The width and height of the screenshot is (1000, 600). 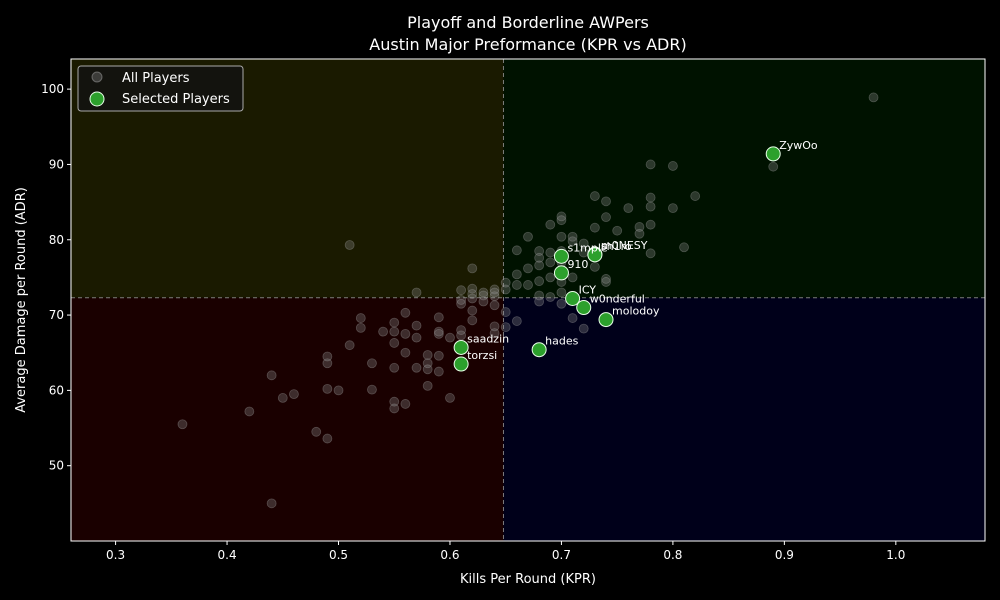 I want to click on y-tick-label: 80, so click(x=56, y=240).